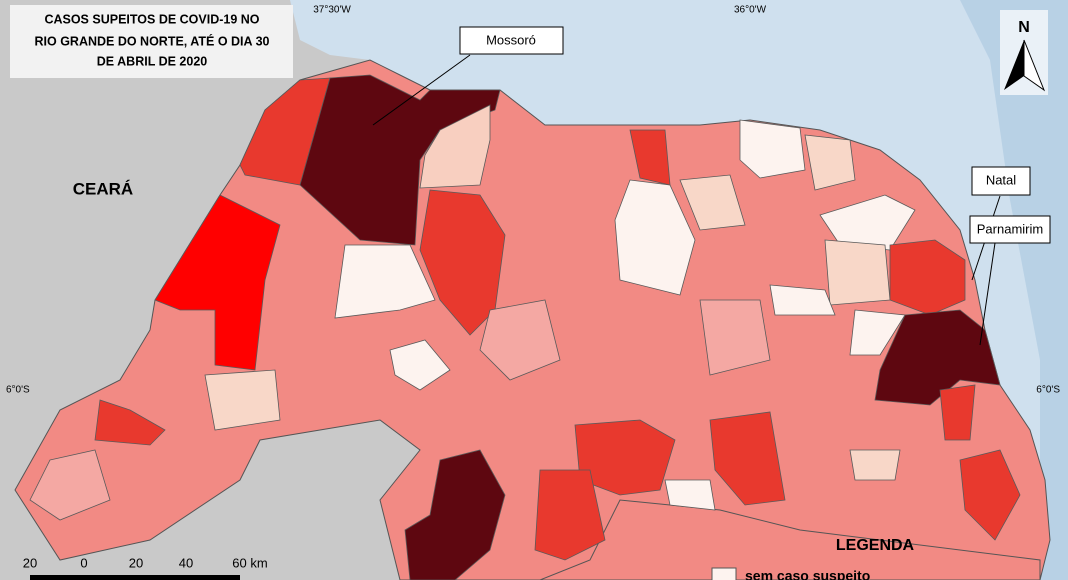 This screenshot has height=580, width=1068. Describe the element at coordinates (813, 558) in the screenshot. I see `legend: LEGENDA sem caso suspeito` at that location.